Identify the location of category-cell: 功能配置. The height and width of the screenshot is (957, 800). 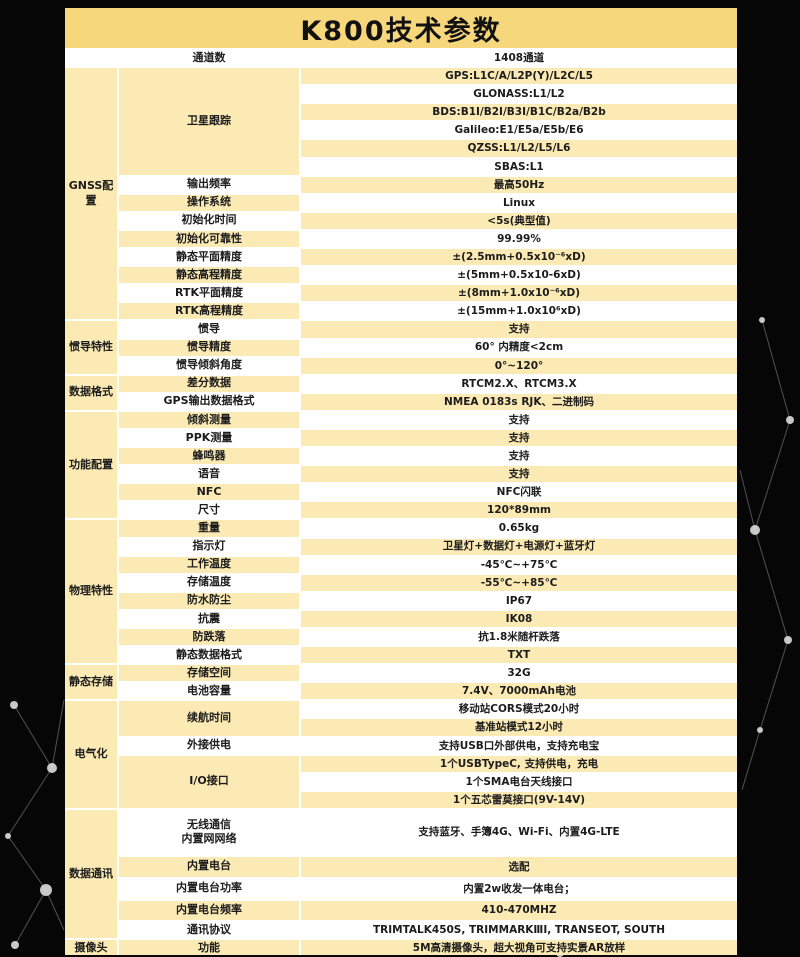
(91, 465).